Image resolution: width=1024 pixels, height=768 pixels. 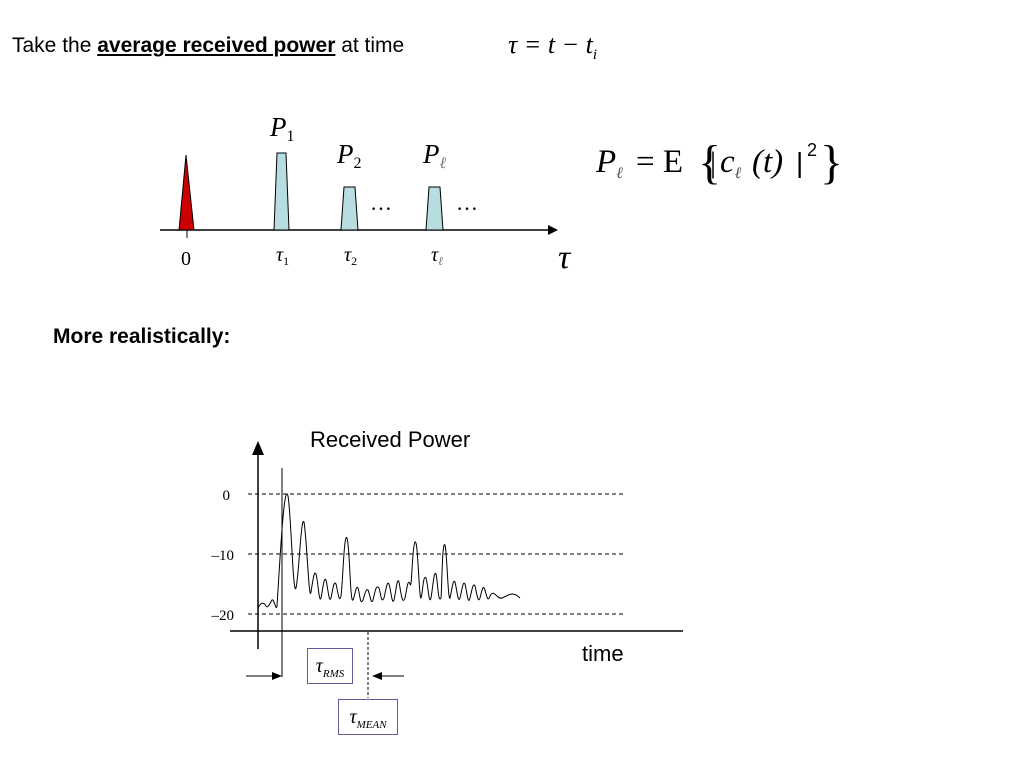 What do you see at coordinates (812, 150) in the screenshot?
I see `formula-exponent: 2` at bounding box center [812, 150].